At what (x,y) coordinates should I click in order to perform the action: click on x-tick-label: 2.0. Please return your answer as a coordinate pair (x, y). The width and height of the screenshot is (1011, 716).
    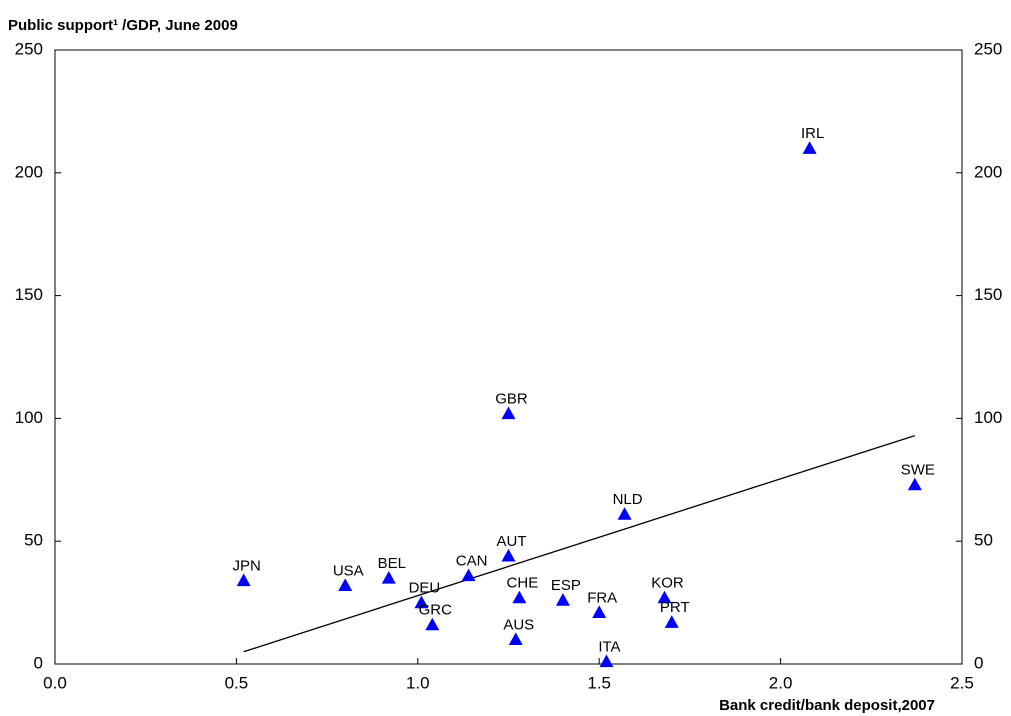
    Looking at the image, I should click on (781, 682).